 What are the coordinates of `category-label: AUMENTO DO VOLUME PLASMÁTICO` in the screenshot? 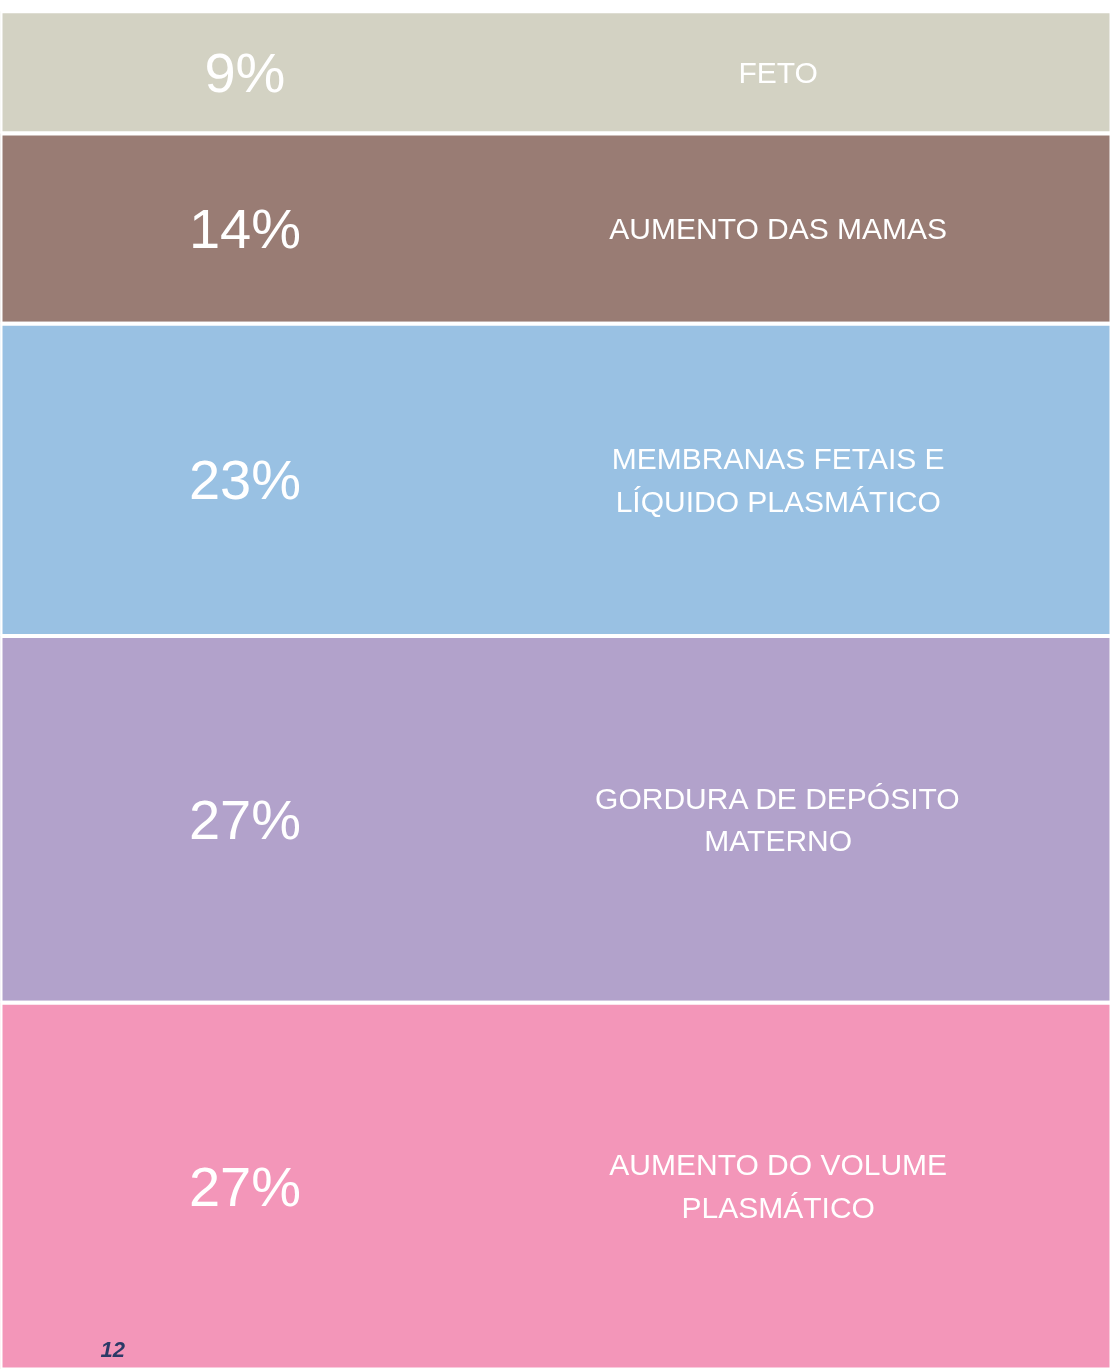 It's located at (778, 1186).